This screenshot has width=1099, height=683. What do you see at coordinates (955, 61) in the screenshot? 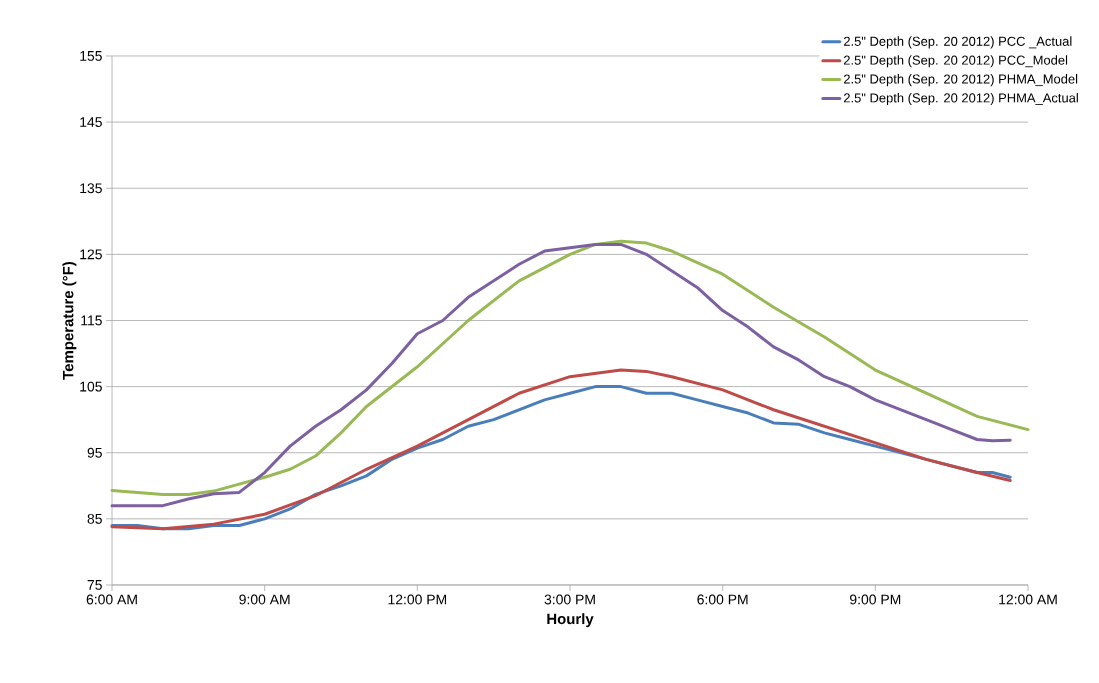
I see `legend-label: 2.5" Depth (Sep. 20 2012) PCC_Model` at bounding box center [955, 61].